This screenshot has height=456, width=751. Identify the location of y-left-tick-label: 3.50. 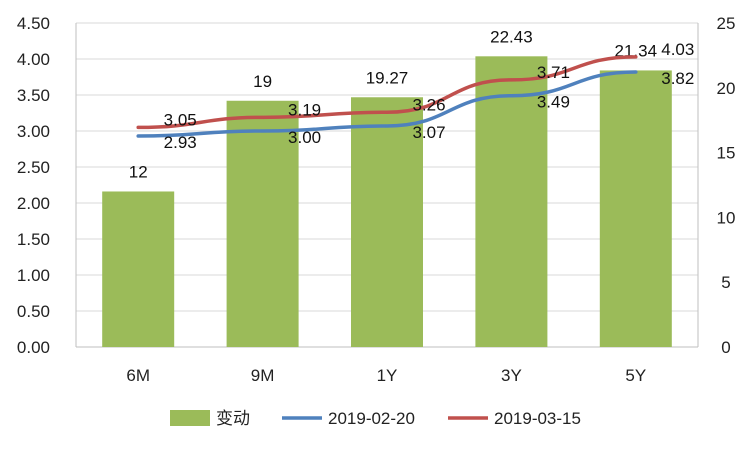
(33, 95).